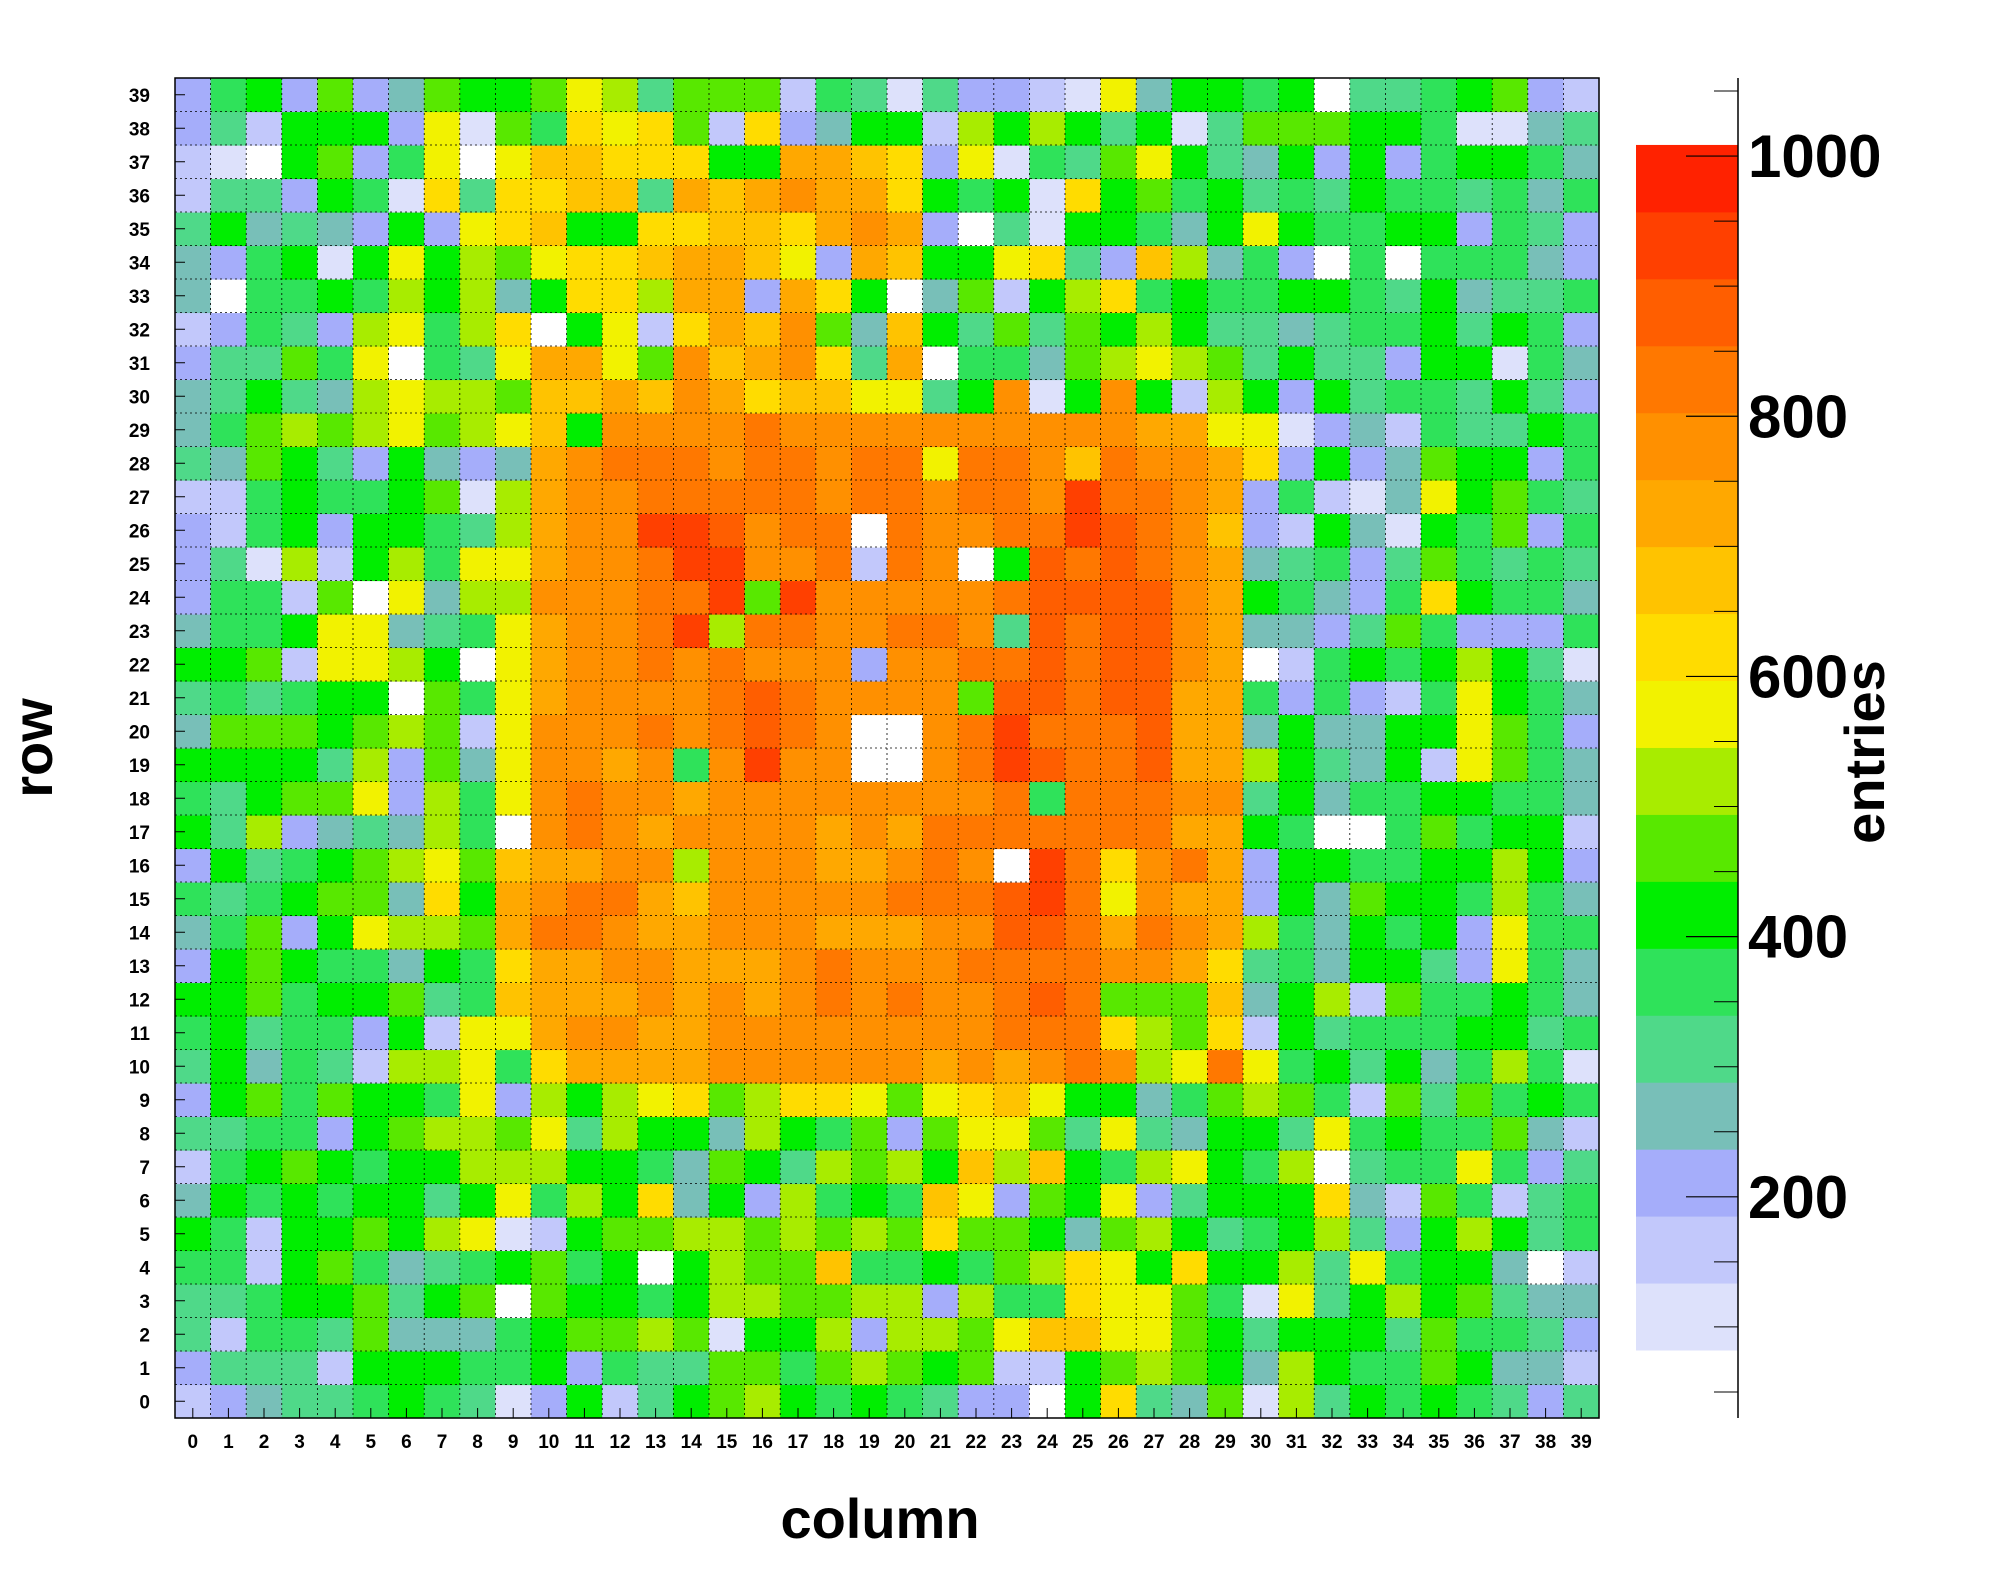 This screenshot has height=1572, width=1996. What do you see at coordinates (869, 1033) in the screenshot?
I see `heatmap-cell-r11-c19` at bounding box center [869, 1033].